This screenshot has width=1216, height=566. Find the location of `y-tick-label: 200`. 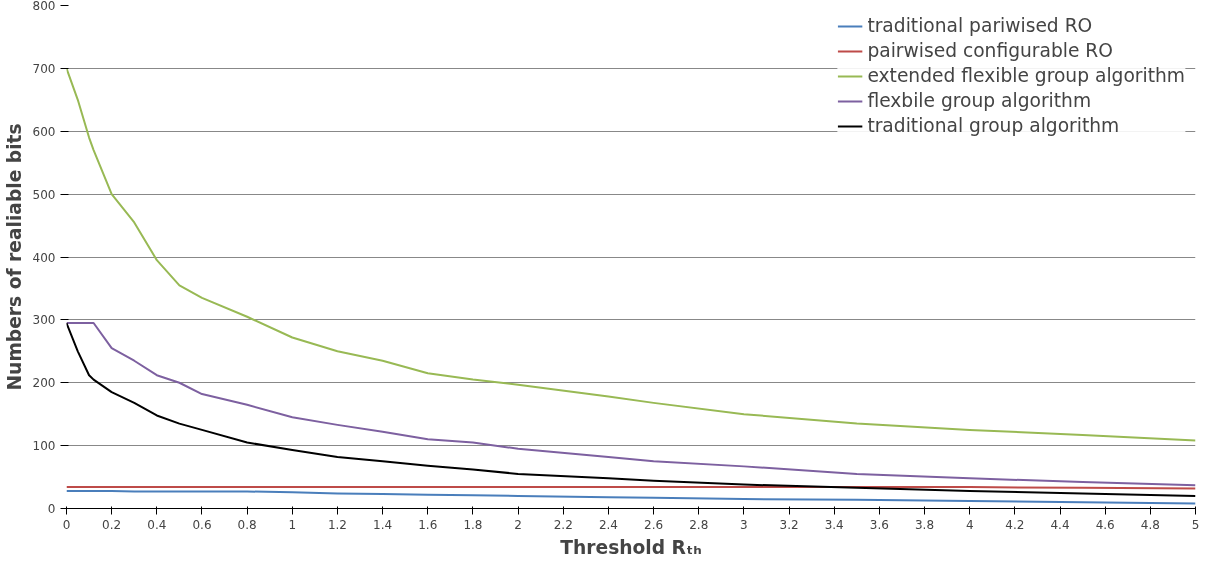

y-tick-label: 200 is located at coordinates (44, 383).